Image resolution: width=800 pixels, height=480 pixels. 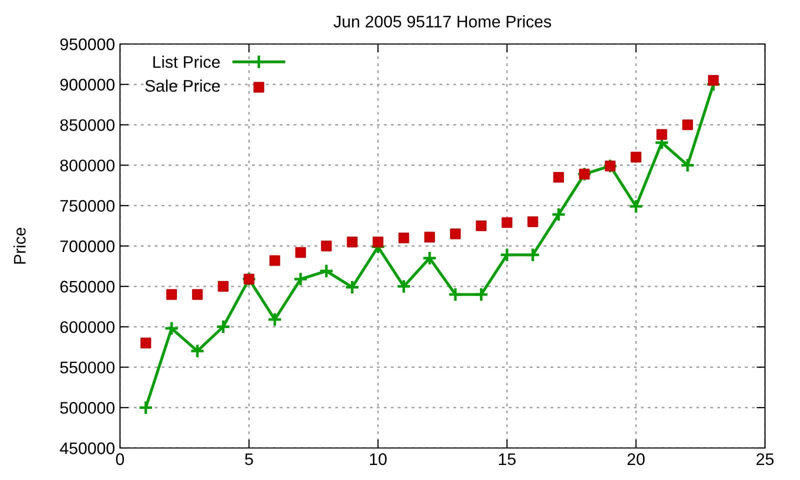 What do you see at coordinates (87, 166) in the screenshot?
I see `y-tick-label: 800000` at bounding box center [87, 166].